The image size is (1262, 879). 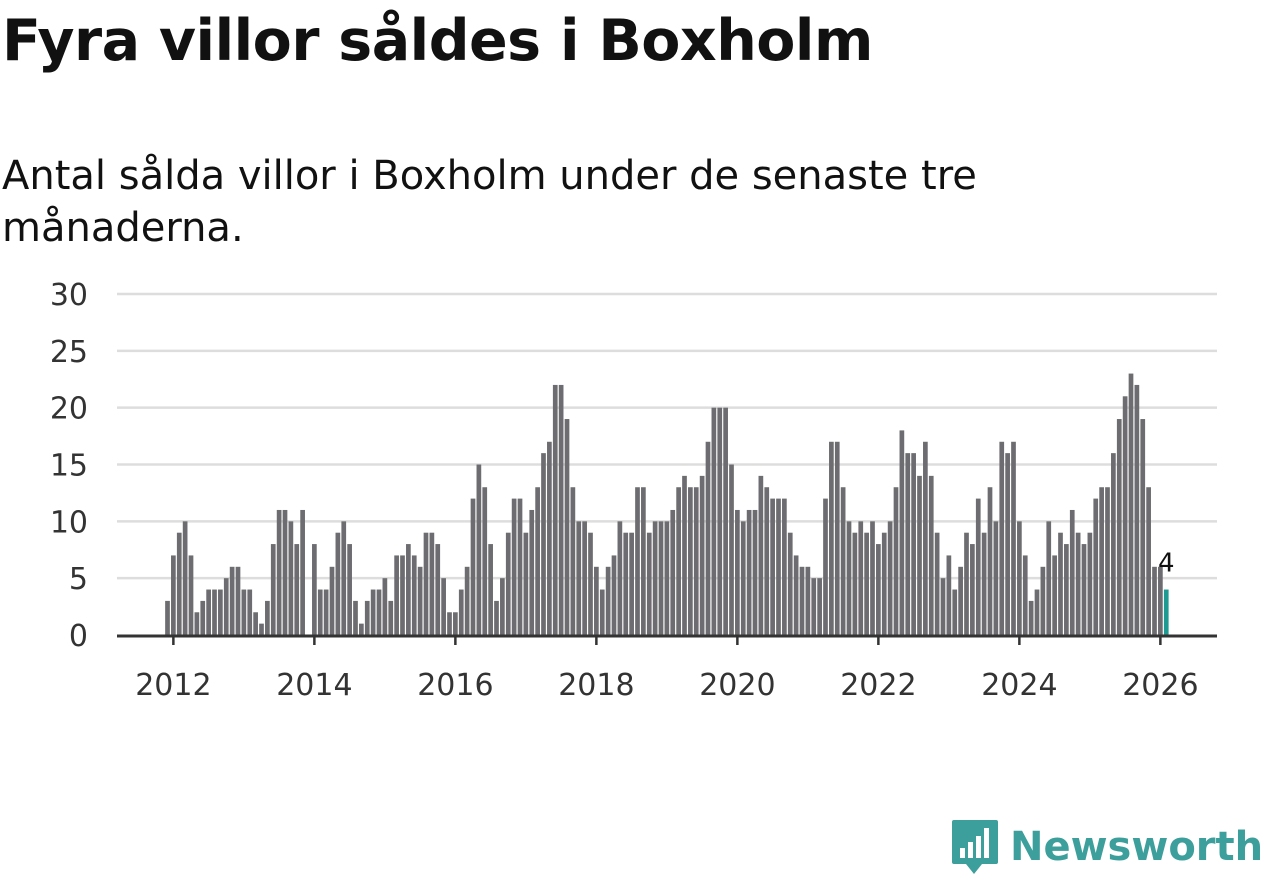 What do you see at coordinates (437, 41) in the screenshot?
I see `chart-title: Fyra villor såldes i Boxholm` at bounding box center [437, 41].